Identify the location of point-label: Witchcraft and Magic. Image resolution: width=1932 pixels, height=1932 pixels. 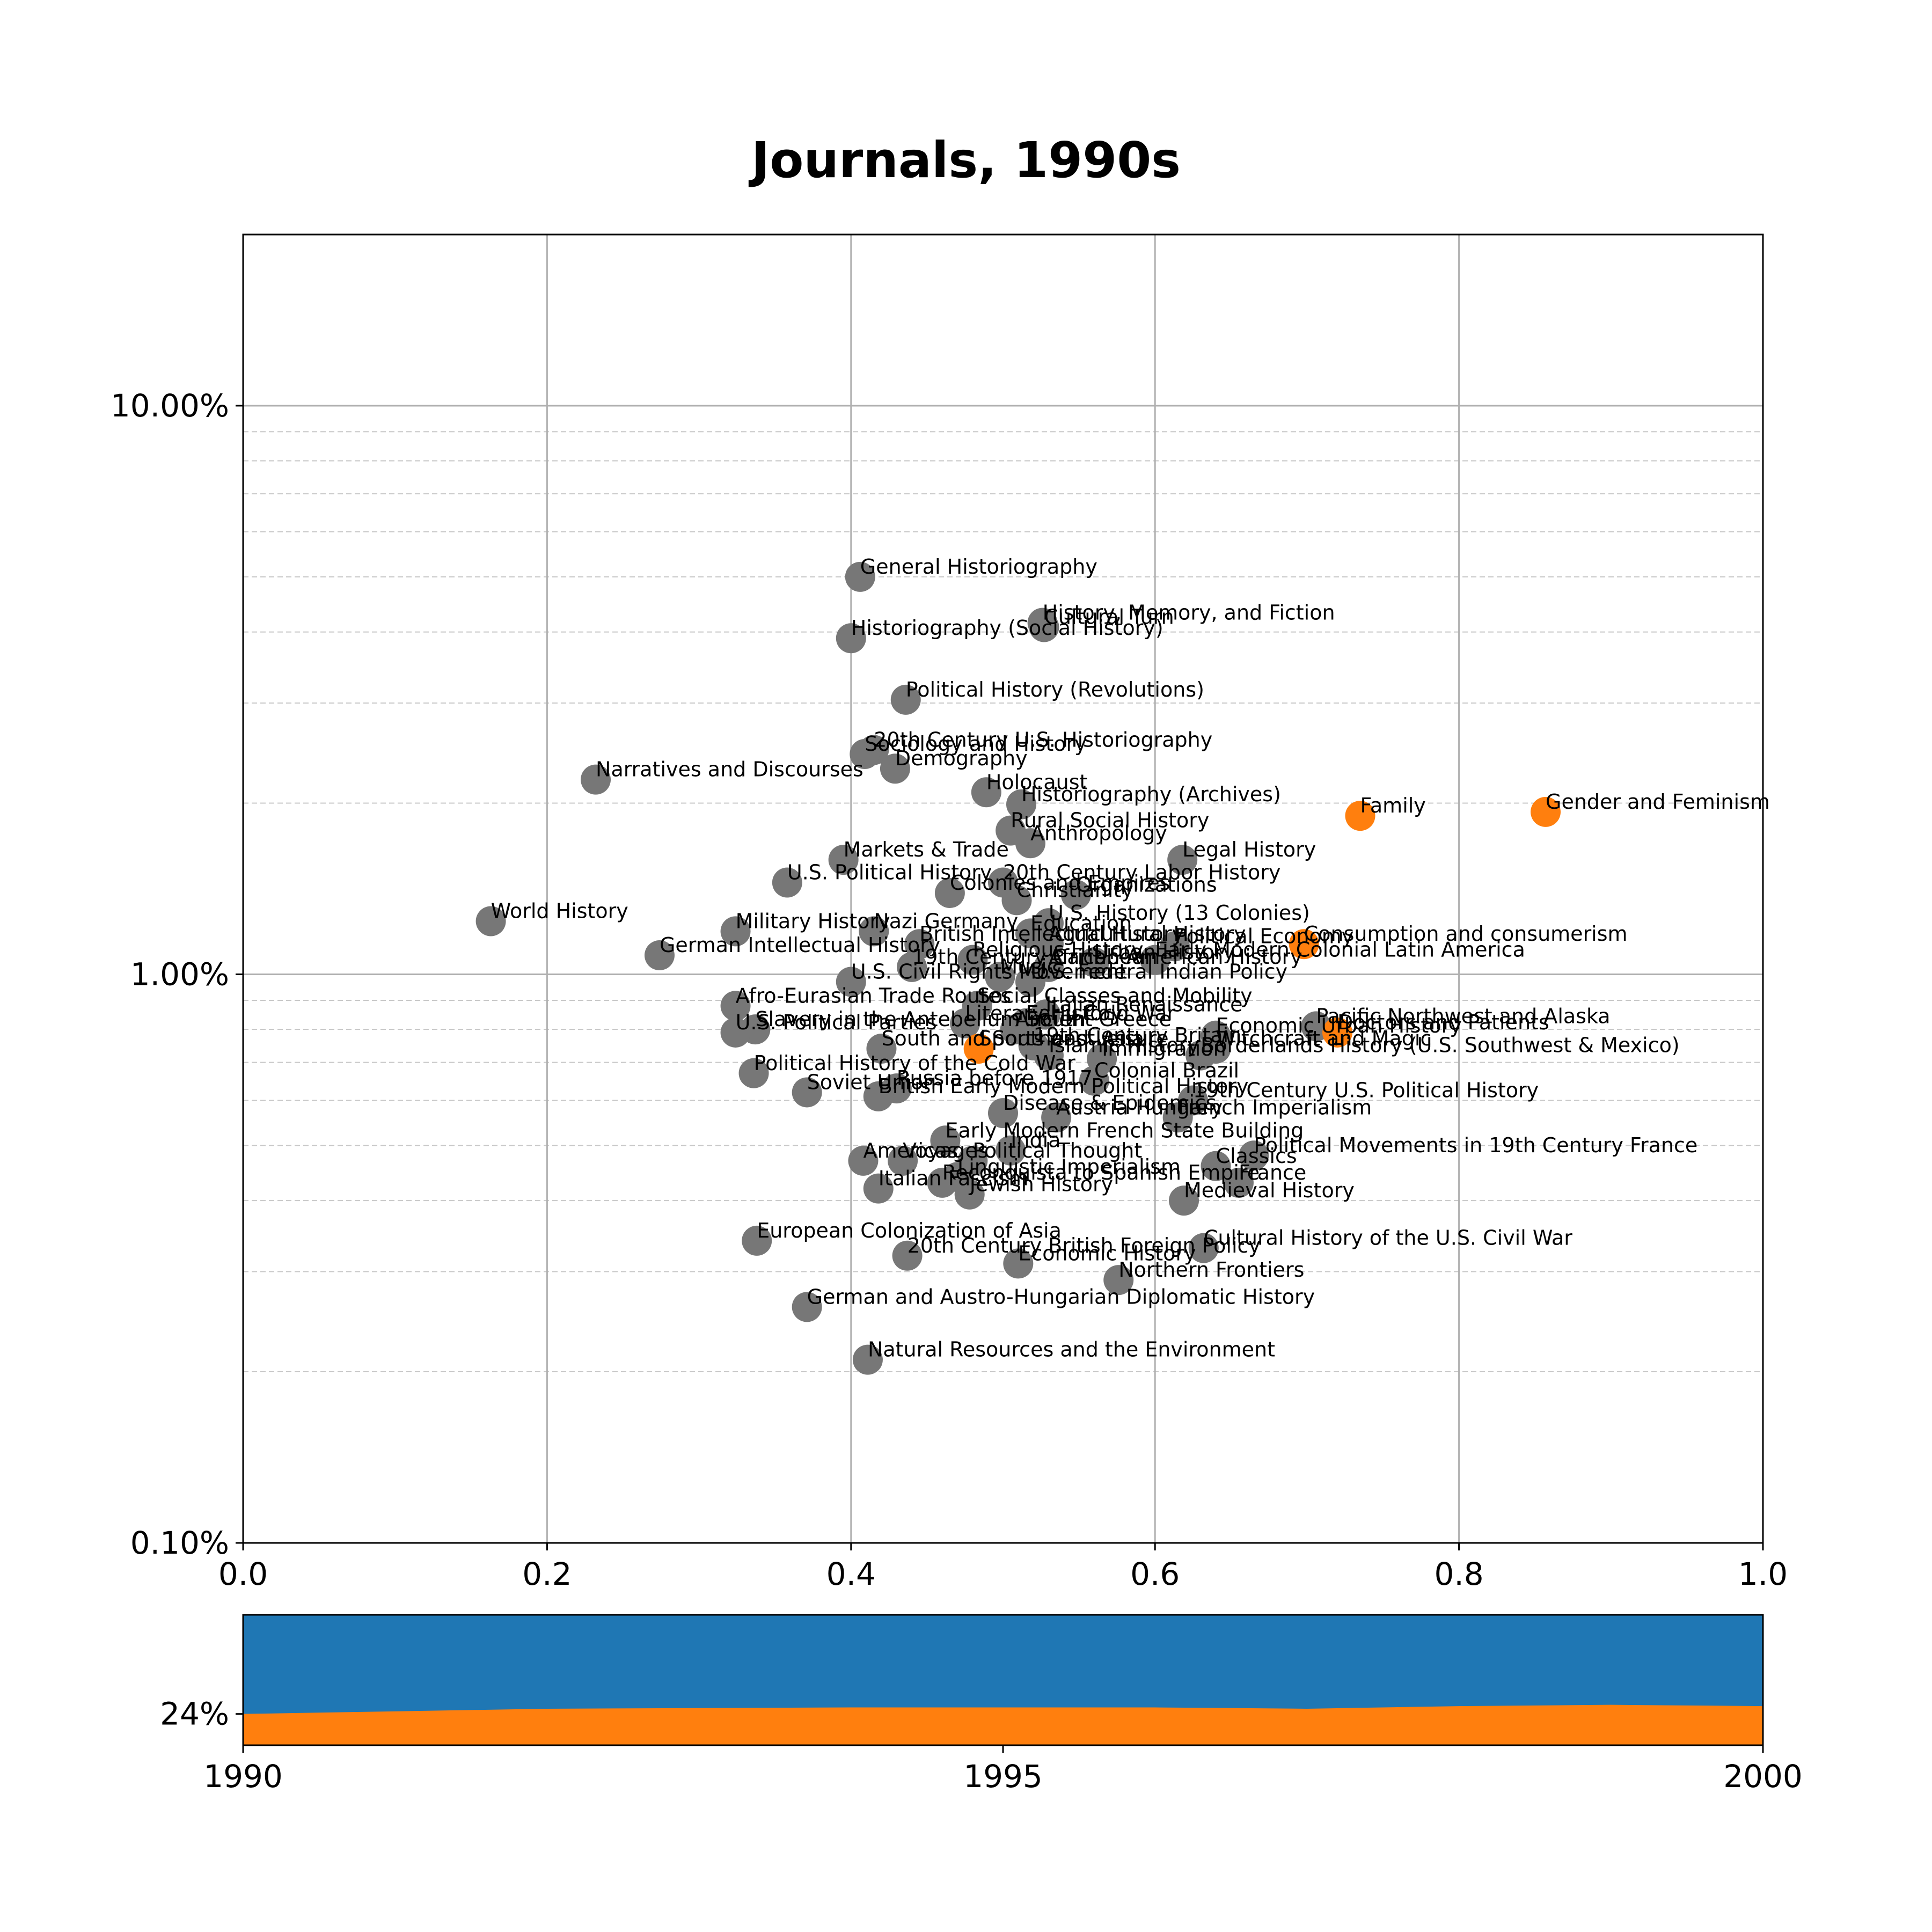
(1323, 1038).